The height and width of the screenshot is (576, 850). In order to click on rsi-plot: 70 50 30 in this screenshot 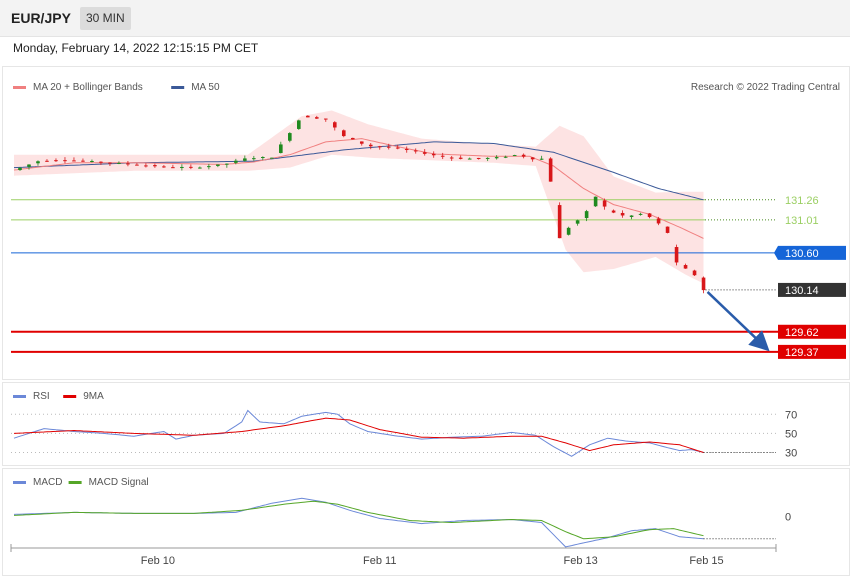, I will do `click(404, 434)`.